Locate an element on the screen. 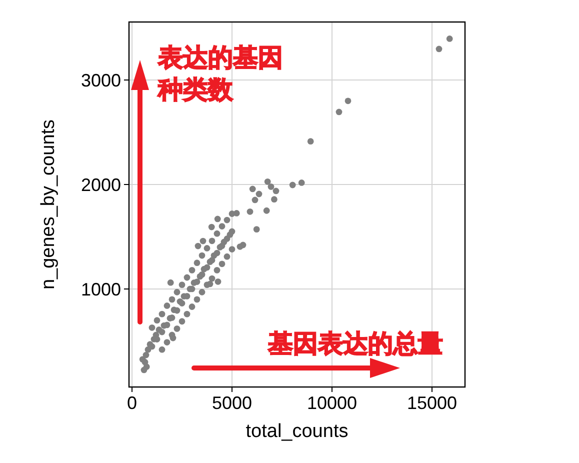  annotation: 表达的基因种类数 is located at coordinates (220, 73).